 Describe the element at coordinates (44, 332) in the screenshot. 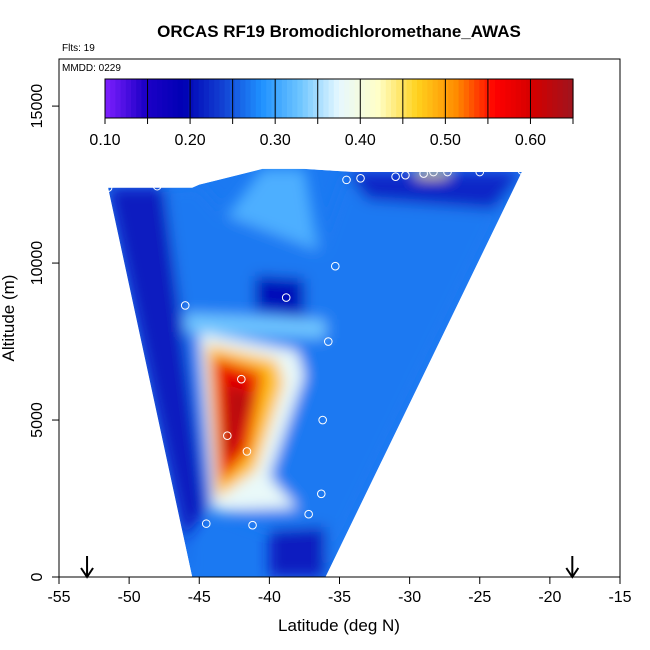

I see `y-axis: 0 5000 10000 15000` at that location.